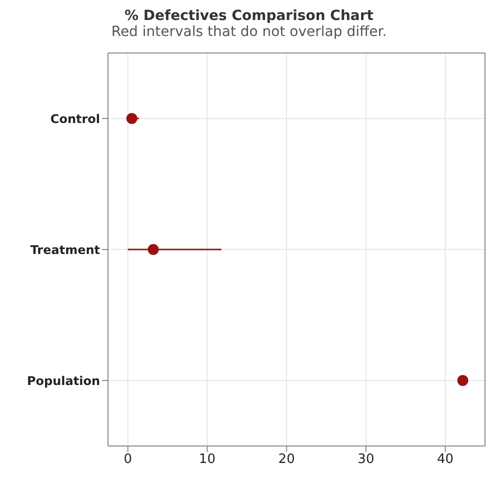 Image resolution: width=498 pixels, height=496 pixels. I want to click on chart-title: % Defectives Comparison Chart, so click(249, 16).